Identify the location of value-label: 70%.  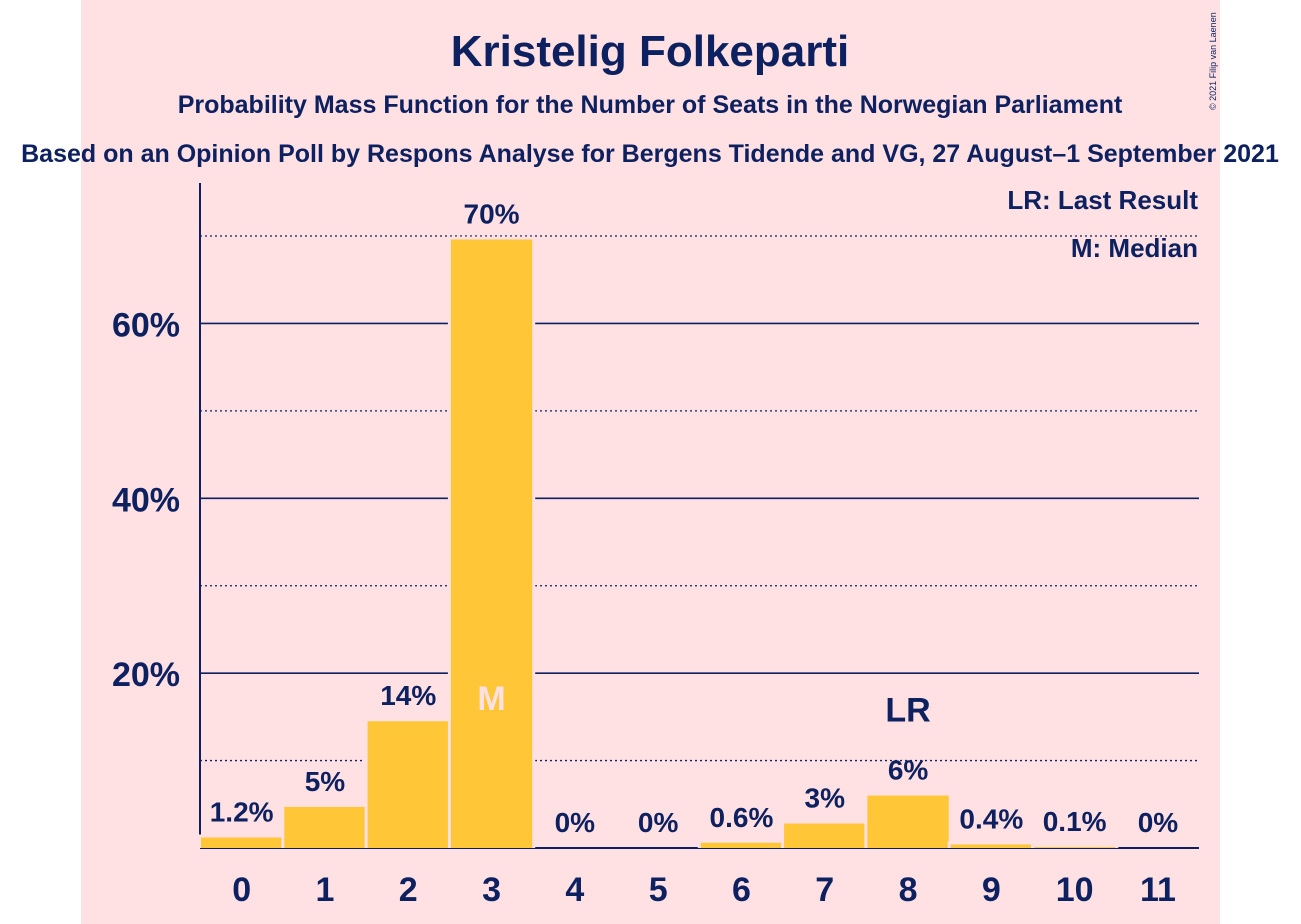
(492, 213).